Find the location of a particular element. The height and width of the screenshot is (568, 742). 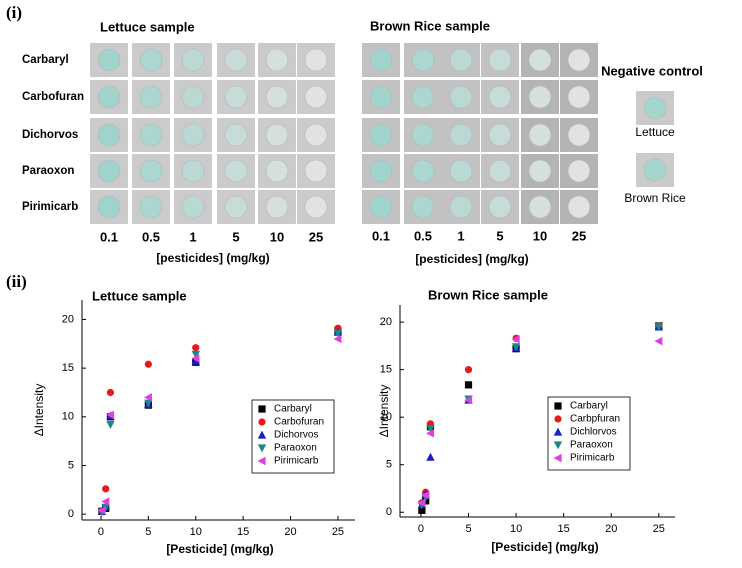

legend-label: Dichlorvos is located at coordinates (593, 432).